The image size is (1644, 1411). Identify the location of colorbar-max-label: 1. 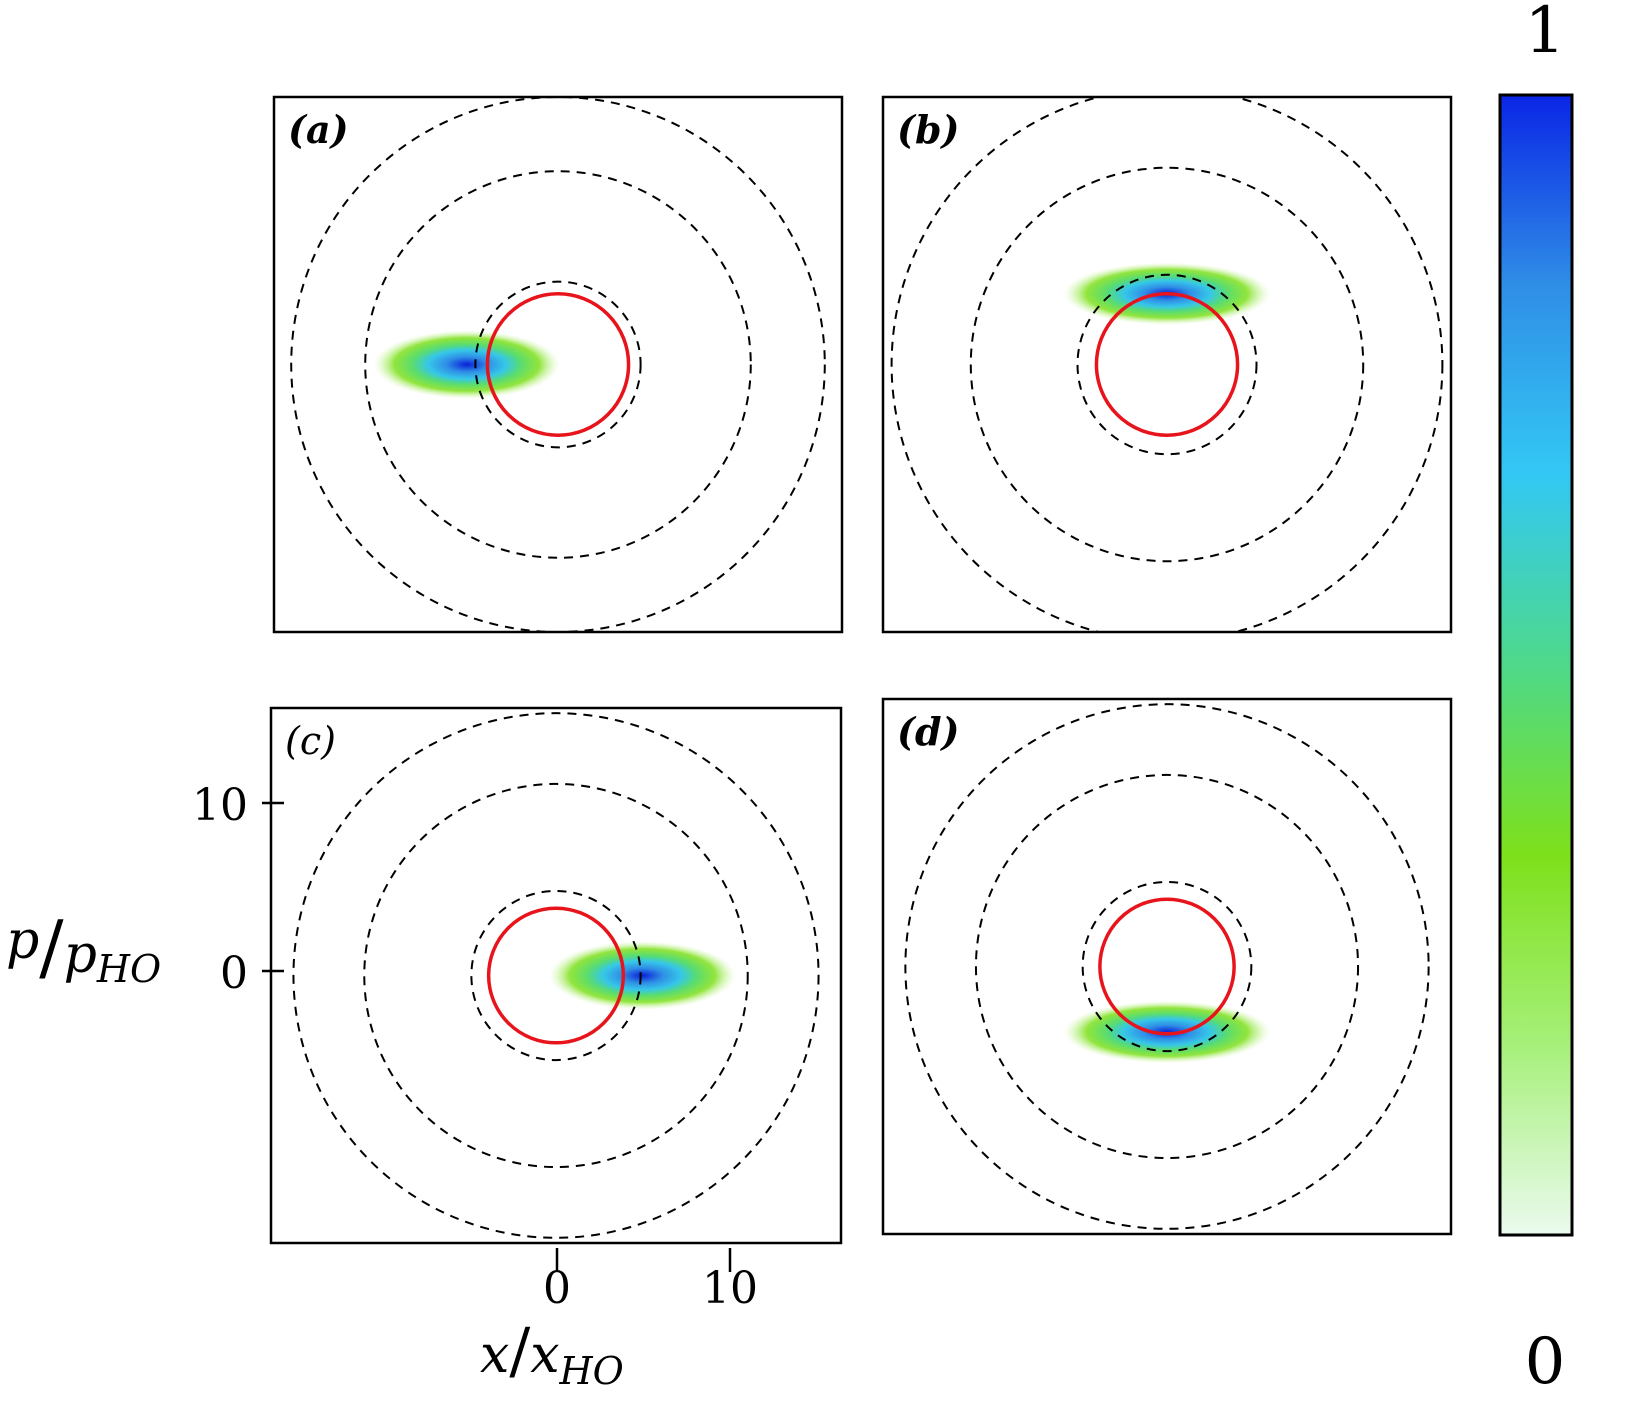
(1545, 34).